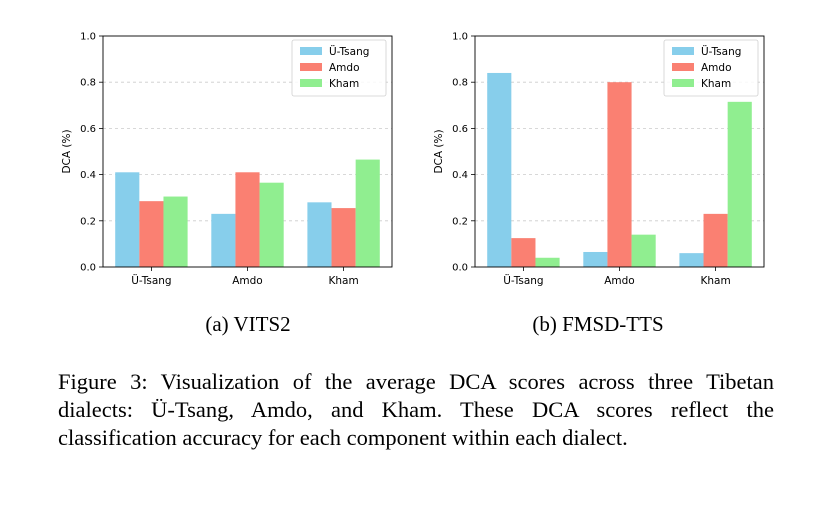 This screenshot has height=530, width=835. What do you see at coordinates (248, 324) in the screenshot?
I see `subcaption-a: (a) VITS2` at bounding box center [248, 324].